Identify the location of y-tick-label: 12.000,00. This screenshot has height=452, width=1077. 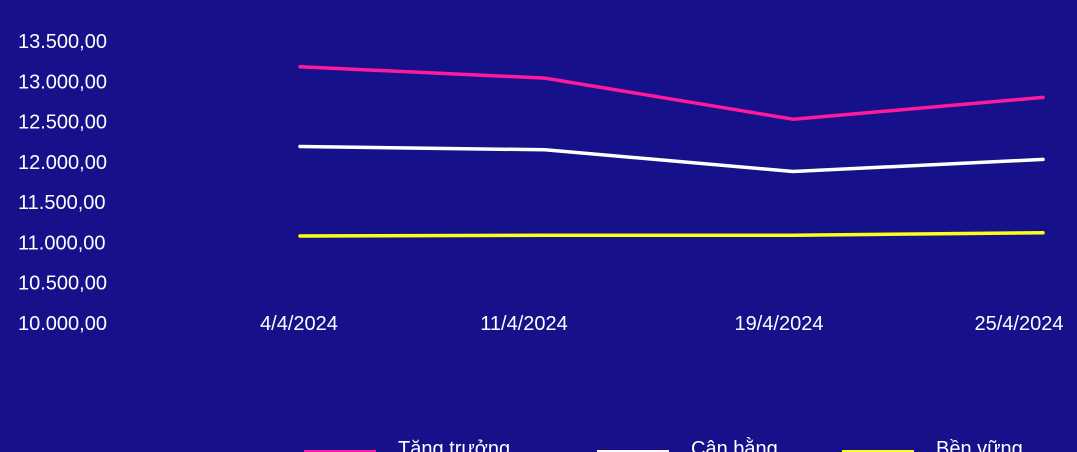
(62, 163).